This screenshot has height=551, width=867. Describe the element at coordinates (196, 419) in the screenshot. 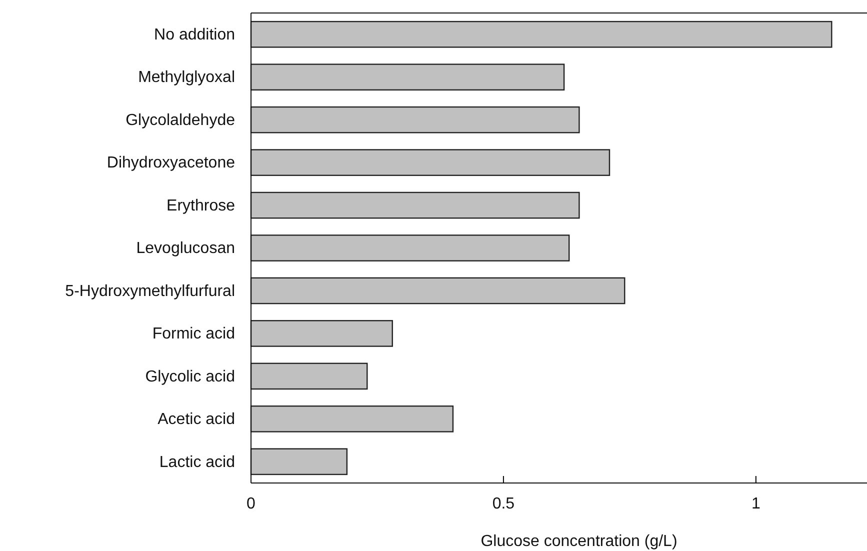

I see `y-tick-label: Acetic acid` at that location.